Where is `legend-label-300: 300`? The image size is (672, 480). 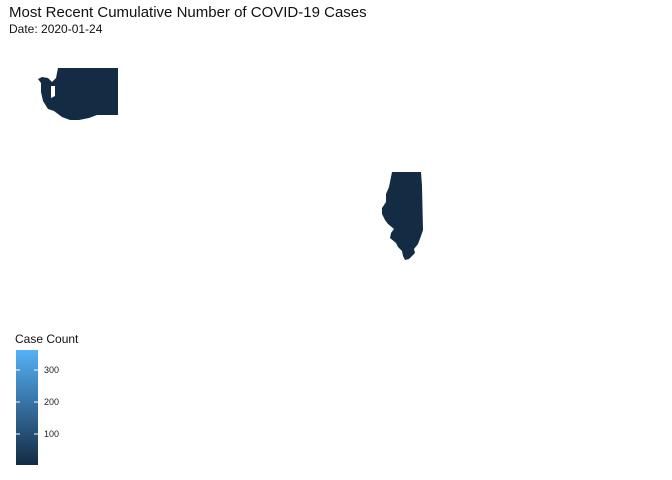 legend-label-300: 300 is located at coordinates (52, 370).